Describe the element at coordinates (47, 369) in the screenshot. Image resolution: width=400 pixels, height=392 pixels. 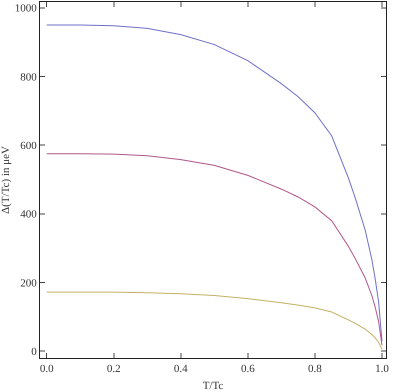
I see `x-tick-label: 0.0` at that location.